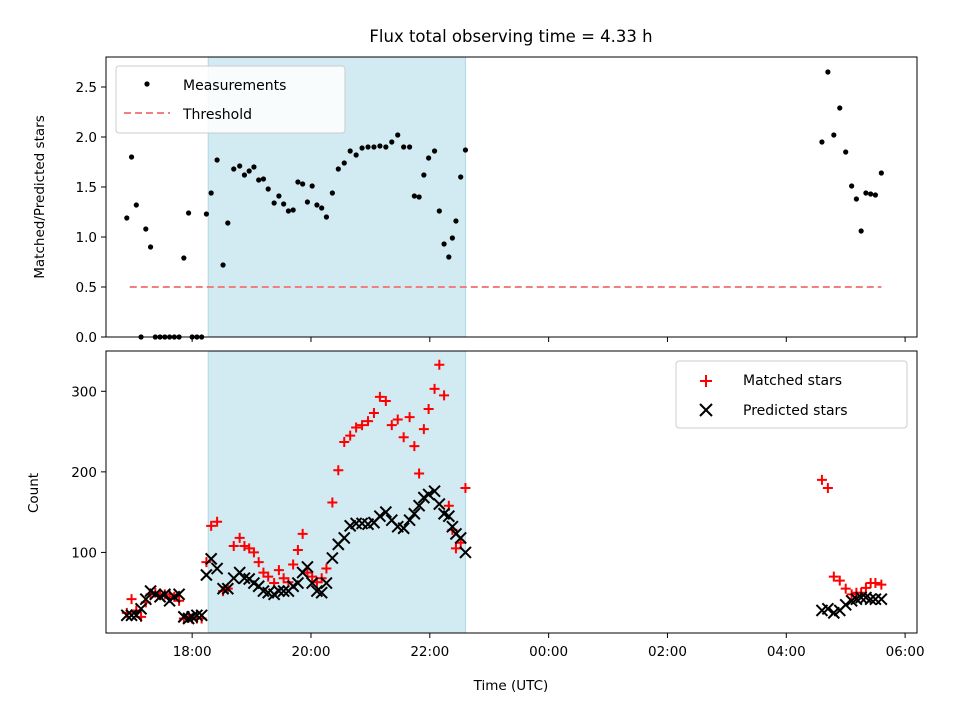 The image size is (960, 724). I want to click on legend-matched-swatch, so click(706, 381).